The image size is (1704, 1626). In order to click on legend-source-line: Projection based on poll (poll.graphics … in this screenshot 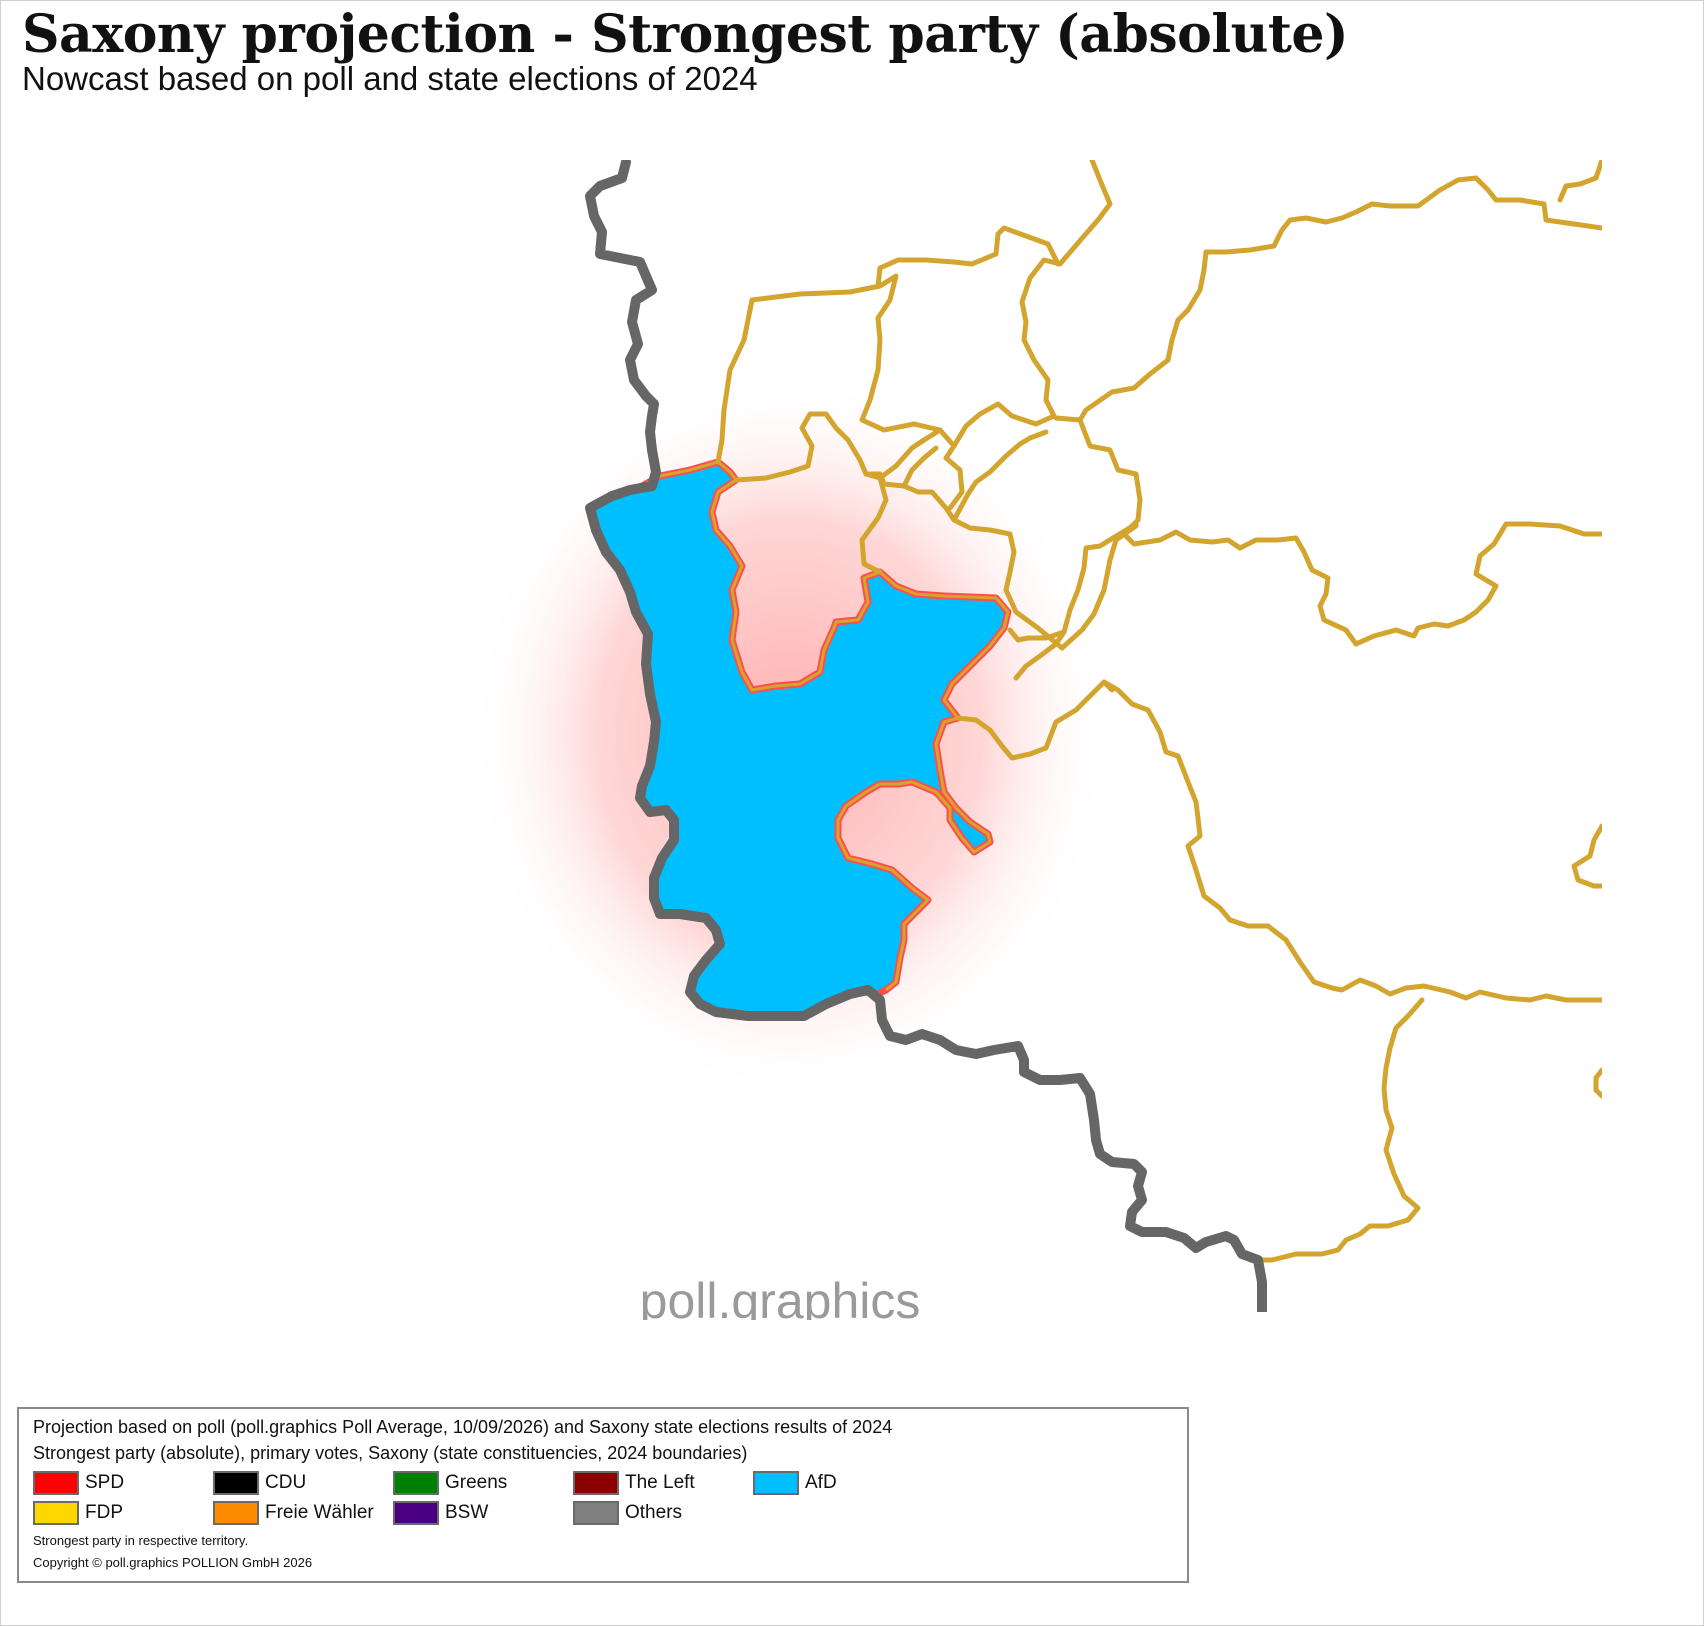, I will do `click(463, 1427)`.